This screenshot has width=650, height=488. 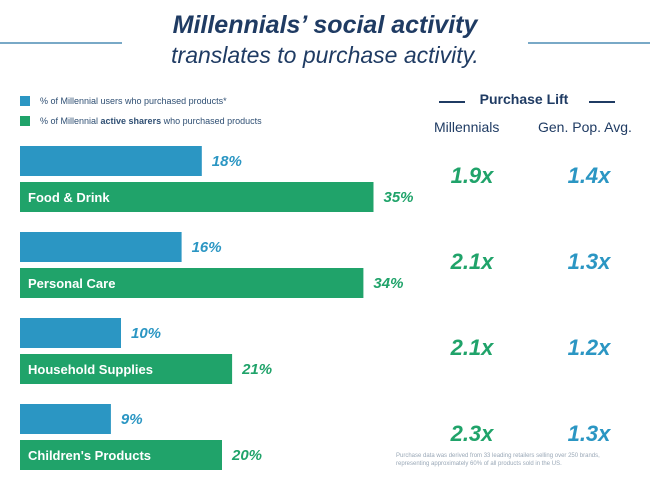 What do you see at coordinates (70, 333) in the screenshot?
I see `bar-users-household-supplies` at bounding box center [70, 333].